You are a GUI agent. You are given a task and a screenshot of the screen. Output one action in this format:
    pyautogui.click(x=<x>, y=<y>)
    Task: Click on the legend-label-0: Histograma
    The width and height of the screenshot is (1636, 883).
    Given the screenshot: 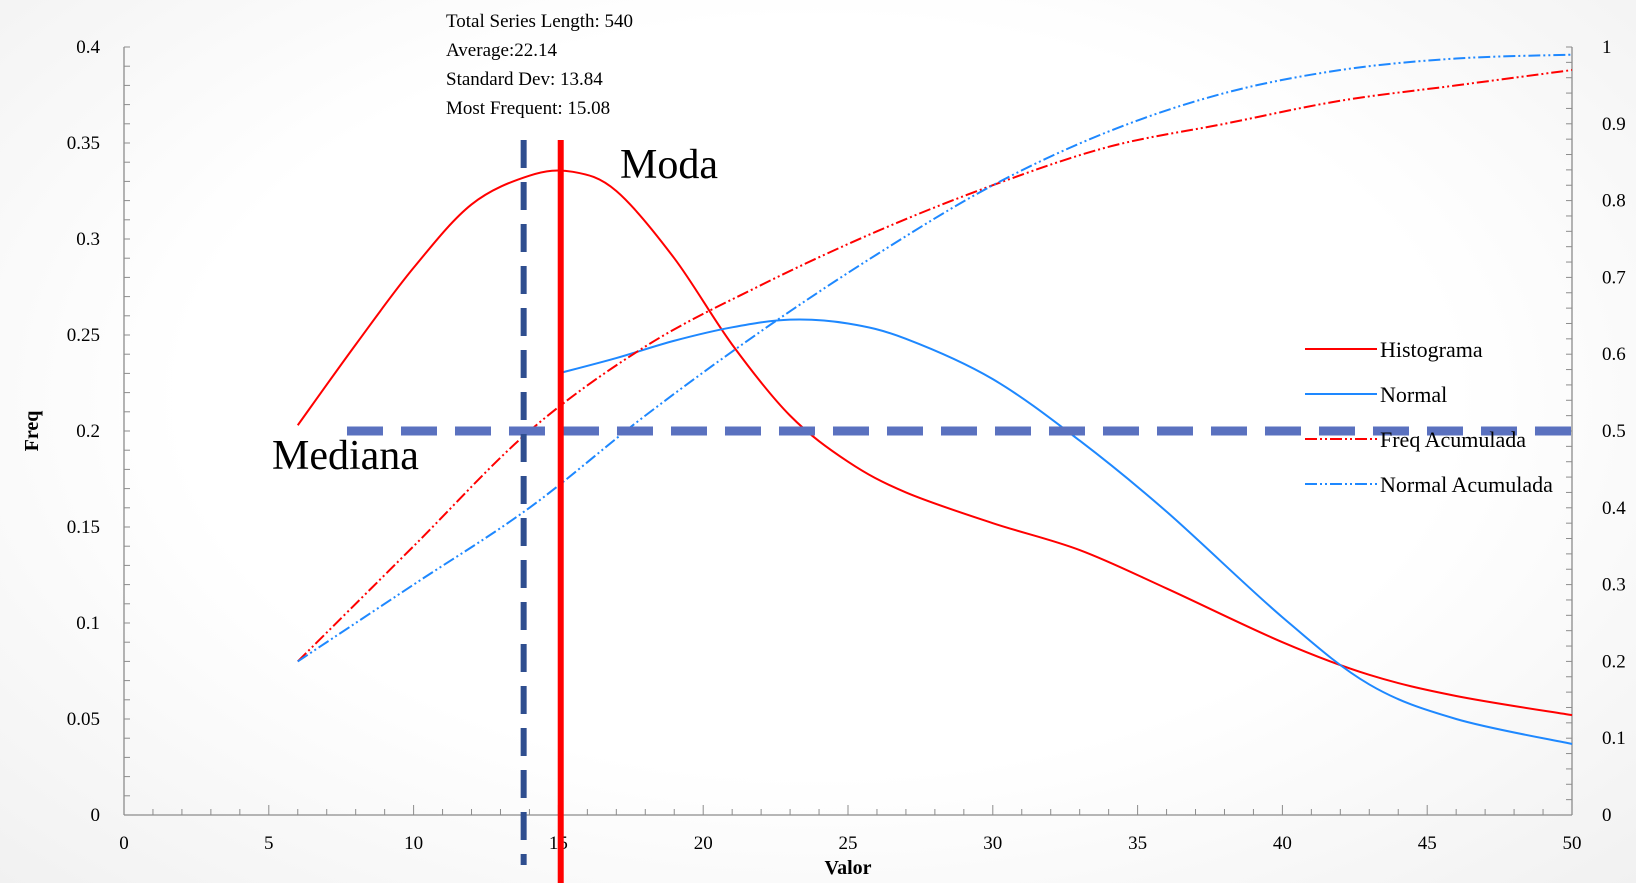 What is the action you would take?
    pyautogui.click(x=1431, y=349)
    